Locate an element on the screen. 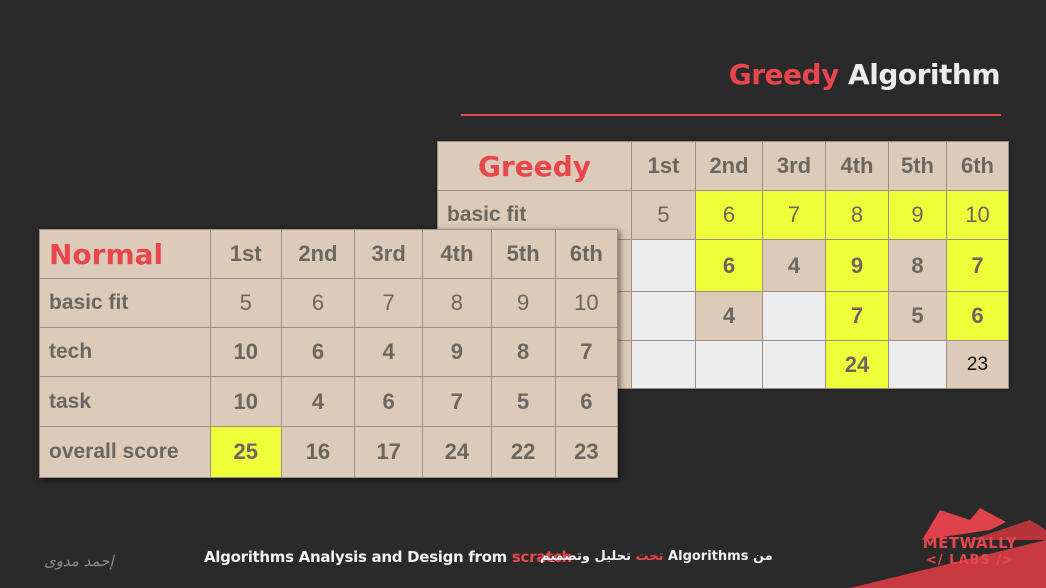  normal-row-task: task 10 4 6 7 5 6 is located at coordinates (329, 401).